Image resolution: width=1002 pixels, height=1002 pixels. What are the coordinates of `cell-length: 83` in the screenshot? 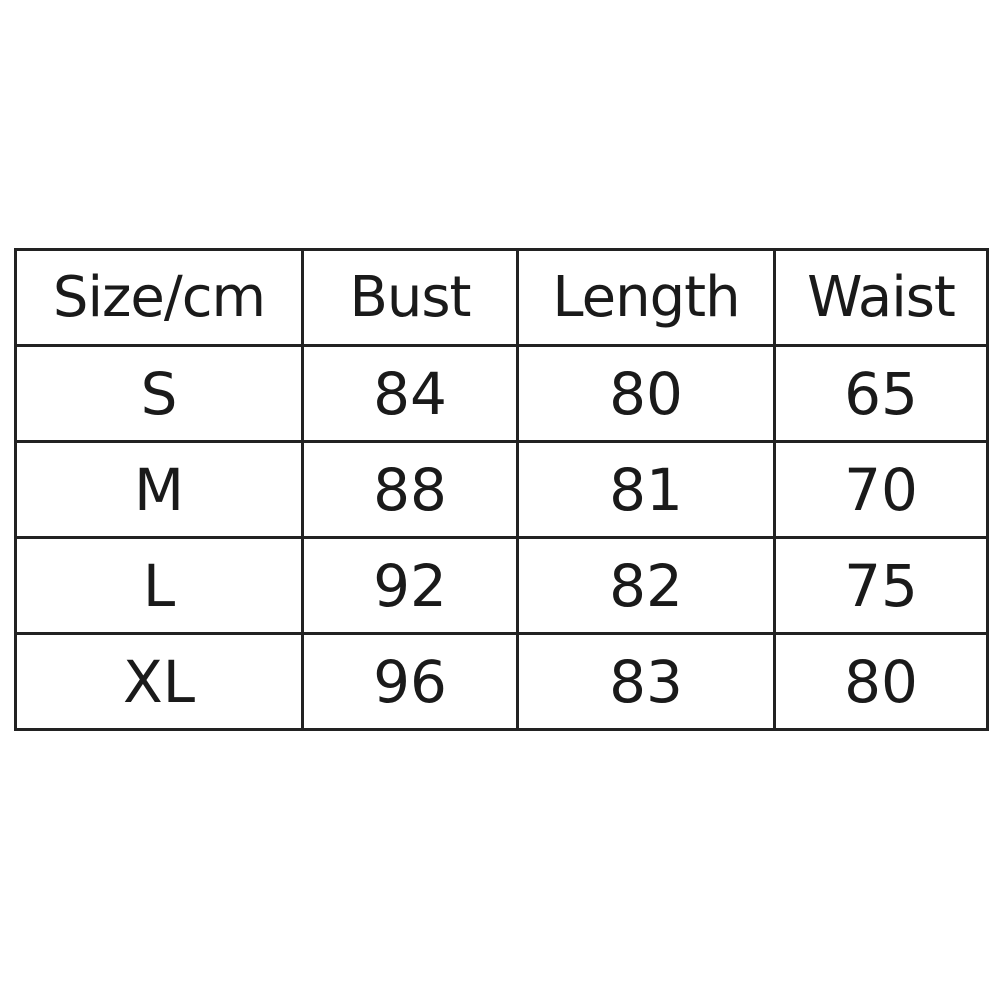 It's located at (646, 681).